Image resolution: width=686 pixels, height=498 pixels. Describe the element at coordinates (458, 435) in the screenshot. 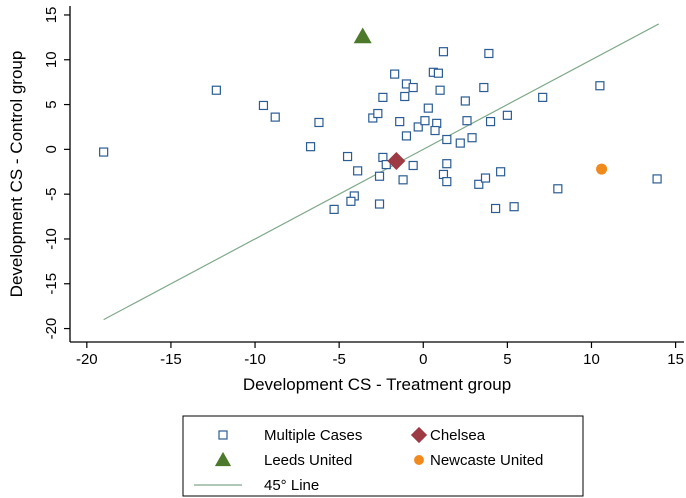

I see `legend-label-chelsea: Chelsea` at that location.